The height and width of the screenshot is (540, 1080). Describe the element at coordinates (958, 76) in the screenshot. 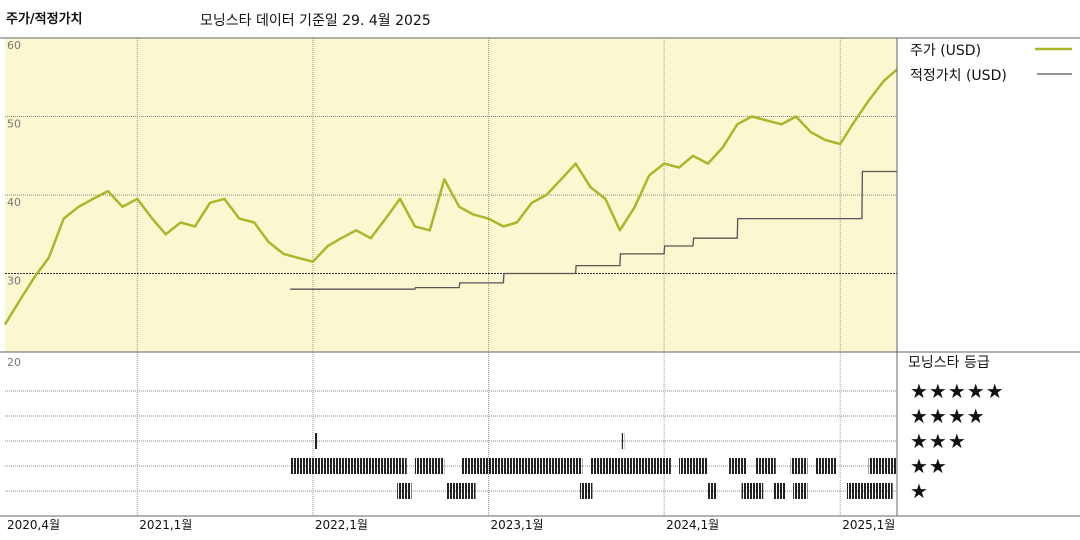

I see `legend-fair-value-label: 적정가치 (USD)` at that location.